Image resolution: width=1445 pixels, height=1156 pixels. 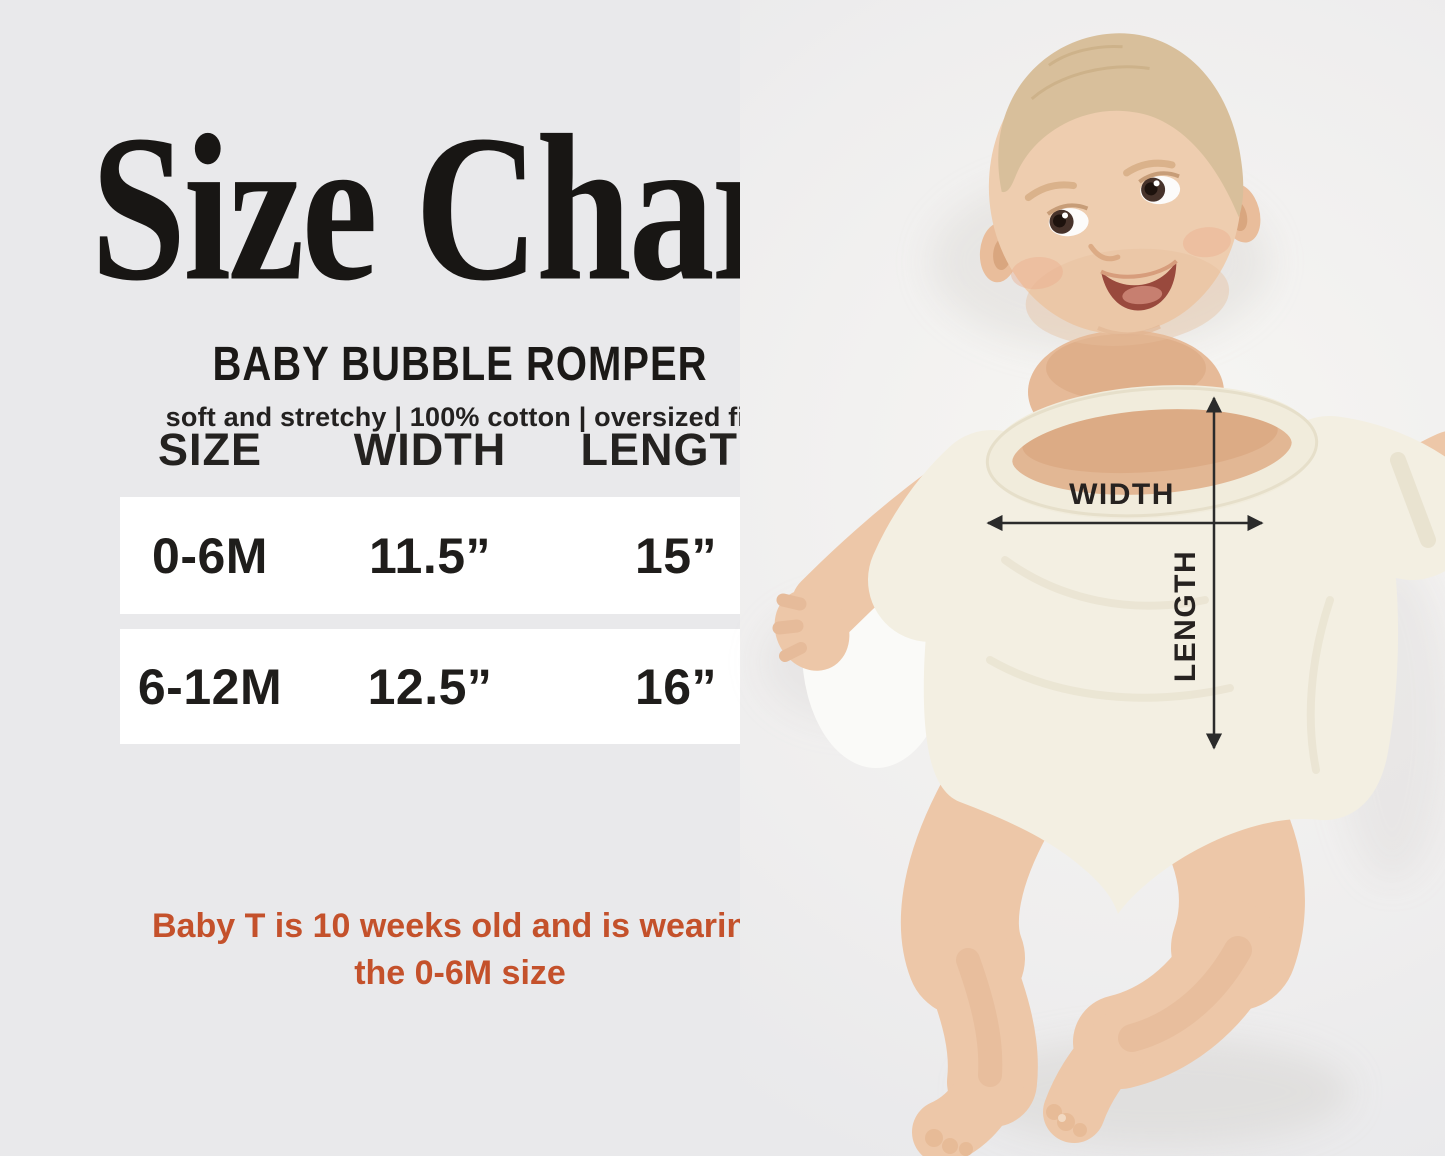 What do you see at coordinates (1113, 204) in the screenshot?
I see `baby-eyes` at bounding box center [1113, 204].